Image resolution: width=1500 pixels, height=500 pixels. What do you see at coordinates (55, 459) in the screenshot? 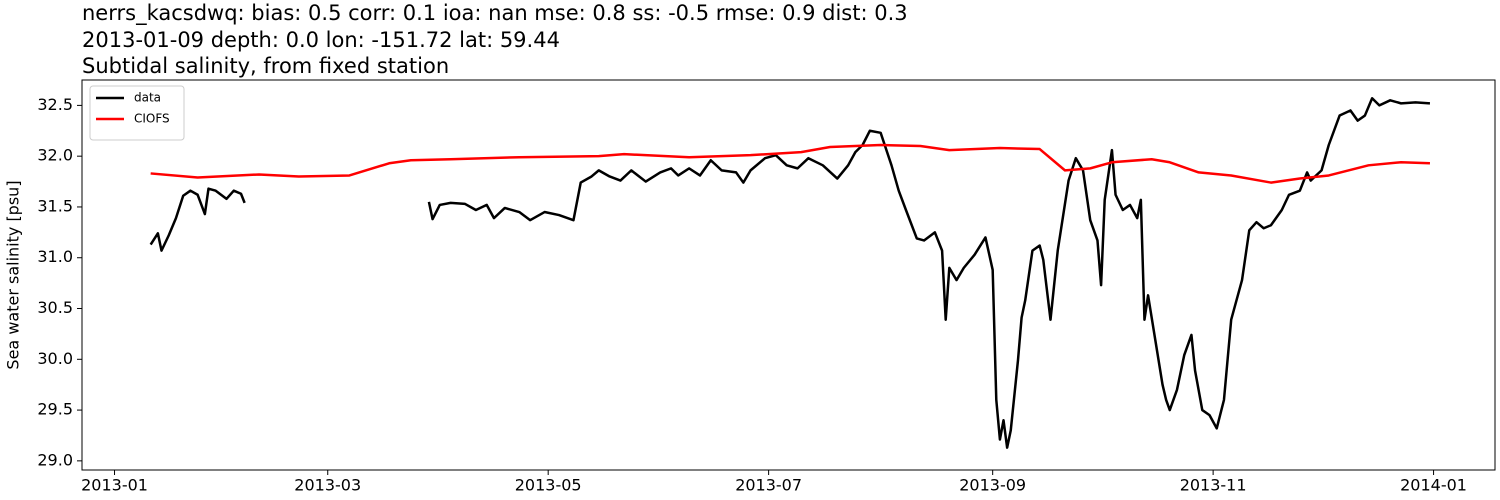
I see `y-tick-label: 29.0` at bounding box center [55, 459].